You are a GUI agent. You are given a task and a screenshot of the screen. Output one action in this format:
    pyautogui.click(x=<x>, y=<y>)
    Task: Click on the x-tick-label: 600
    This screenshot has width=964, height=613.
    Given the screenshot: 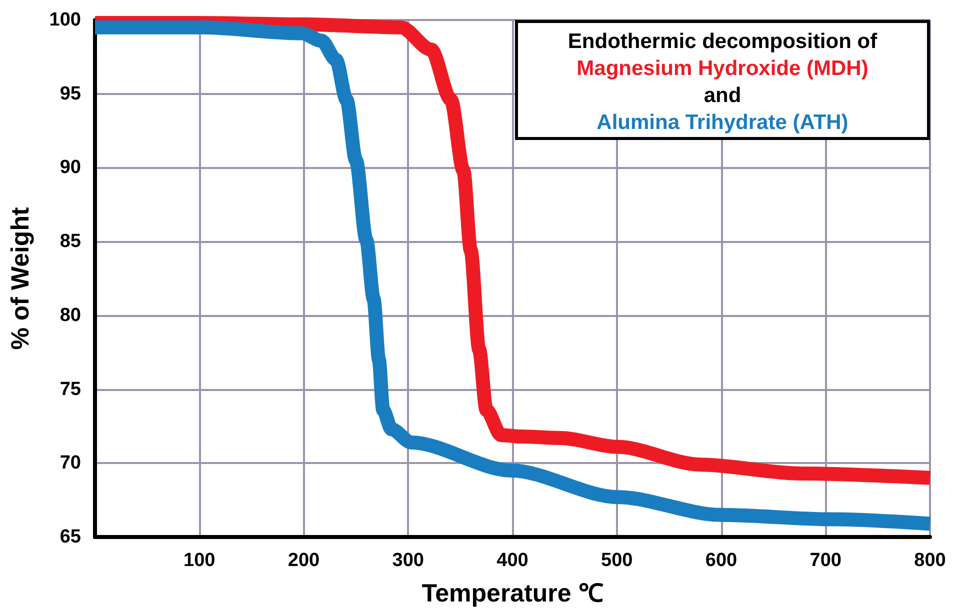 What is the action you would take?
    pyautogui.click(x=721, y=560)
    